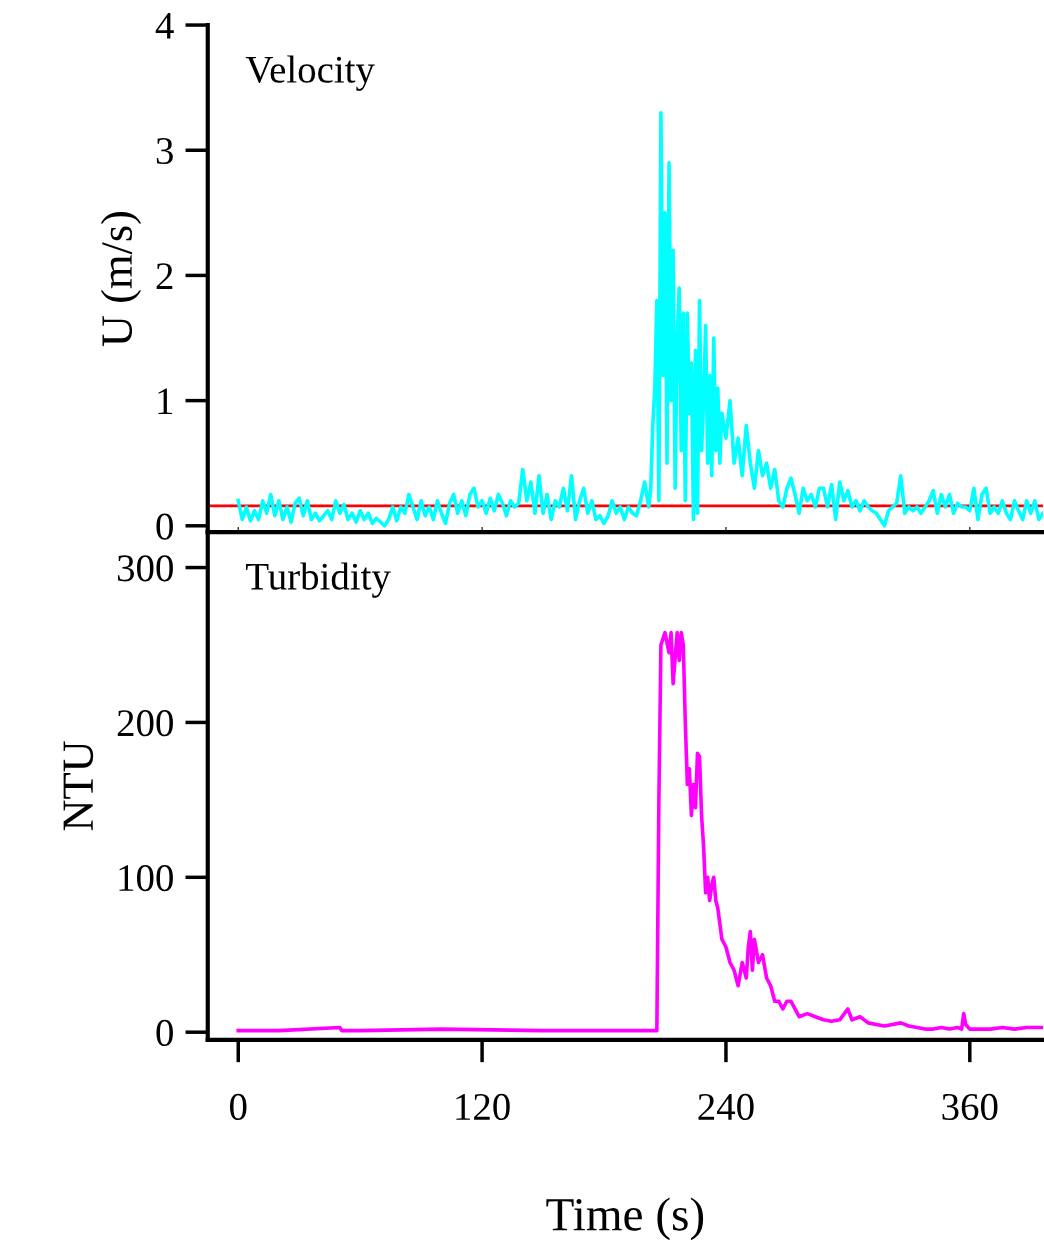 This screenshot has height=1259, width=1044. Describe the element at coordinates (483, 1107) in the screenshot. I see `x-tick-label: 120` at that location.